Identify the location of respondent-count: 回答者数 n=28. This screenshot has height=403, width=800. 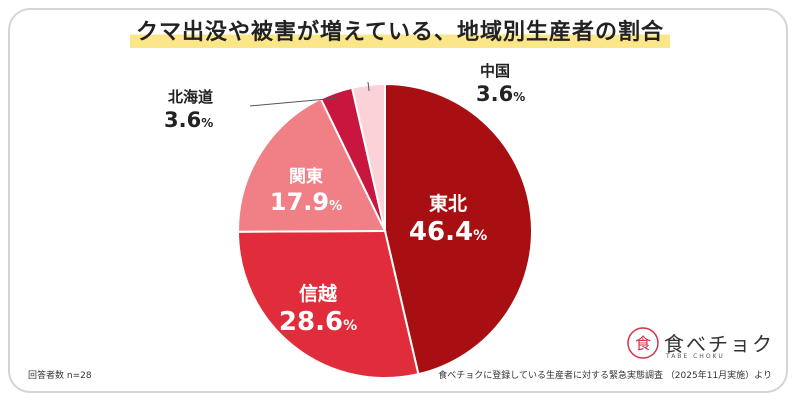
(60, 376).